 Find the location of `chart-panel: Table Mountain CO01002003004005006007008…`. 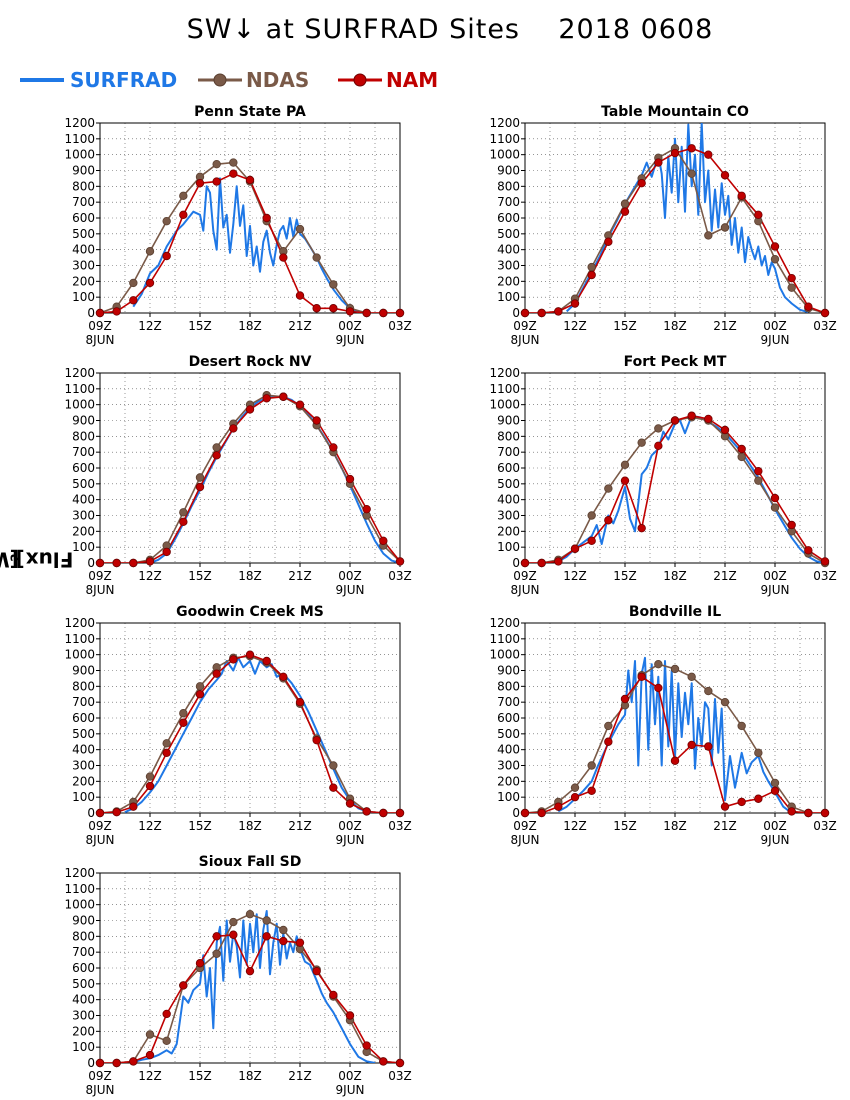

chart-panel: Table Mountain CO01002003004005006007008… is located at coordinates (662, 225).